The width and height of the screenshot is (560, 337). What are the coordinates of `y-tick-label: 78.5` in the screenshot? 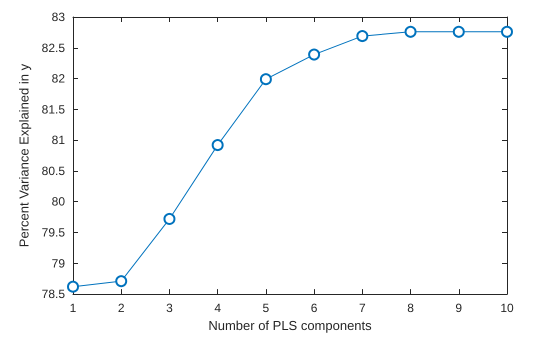 It's located at (54, 294).